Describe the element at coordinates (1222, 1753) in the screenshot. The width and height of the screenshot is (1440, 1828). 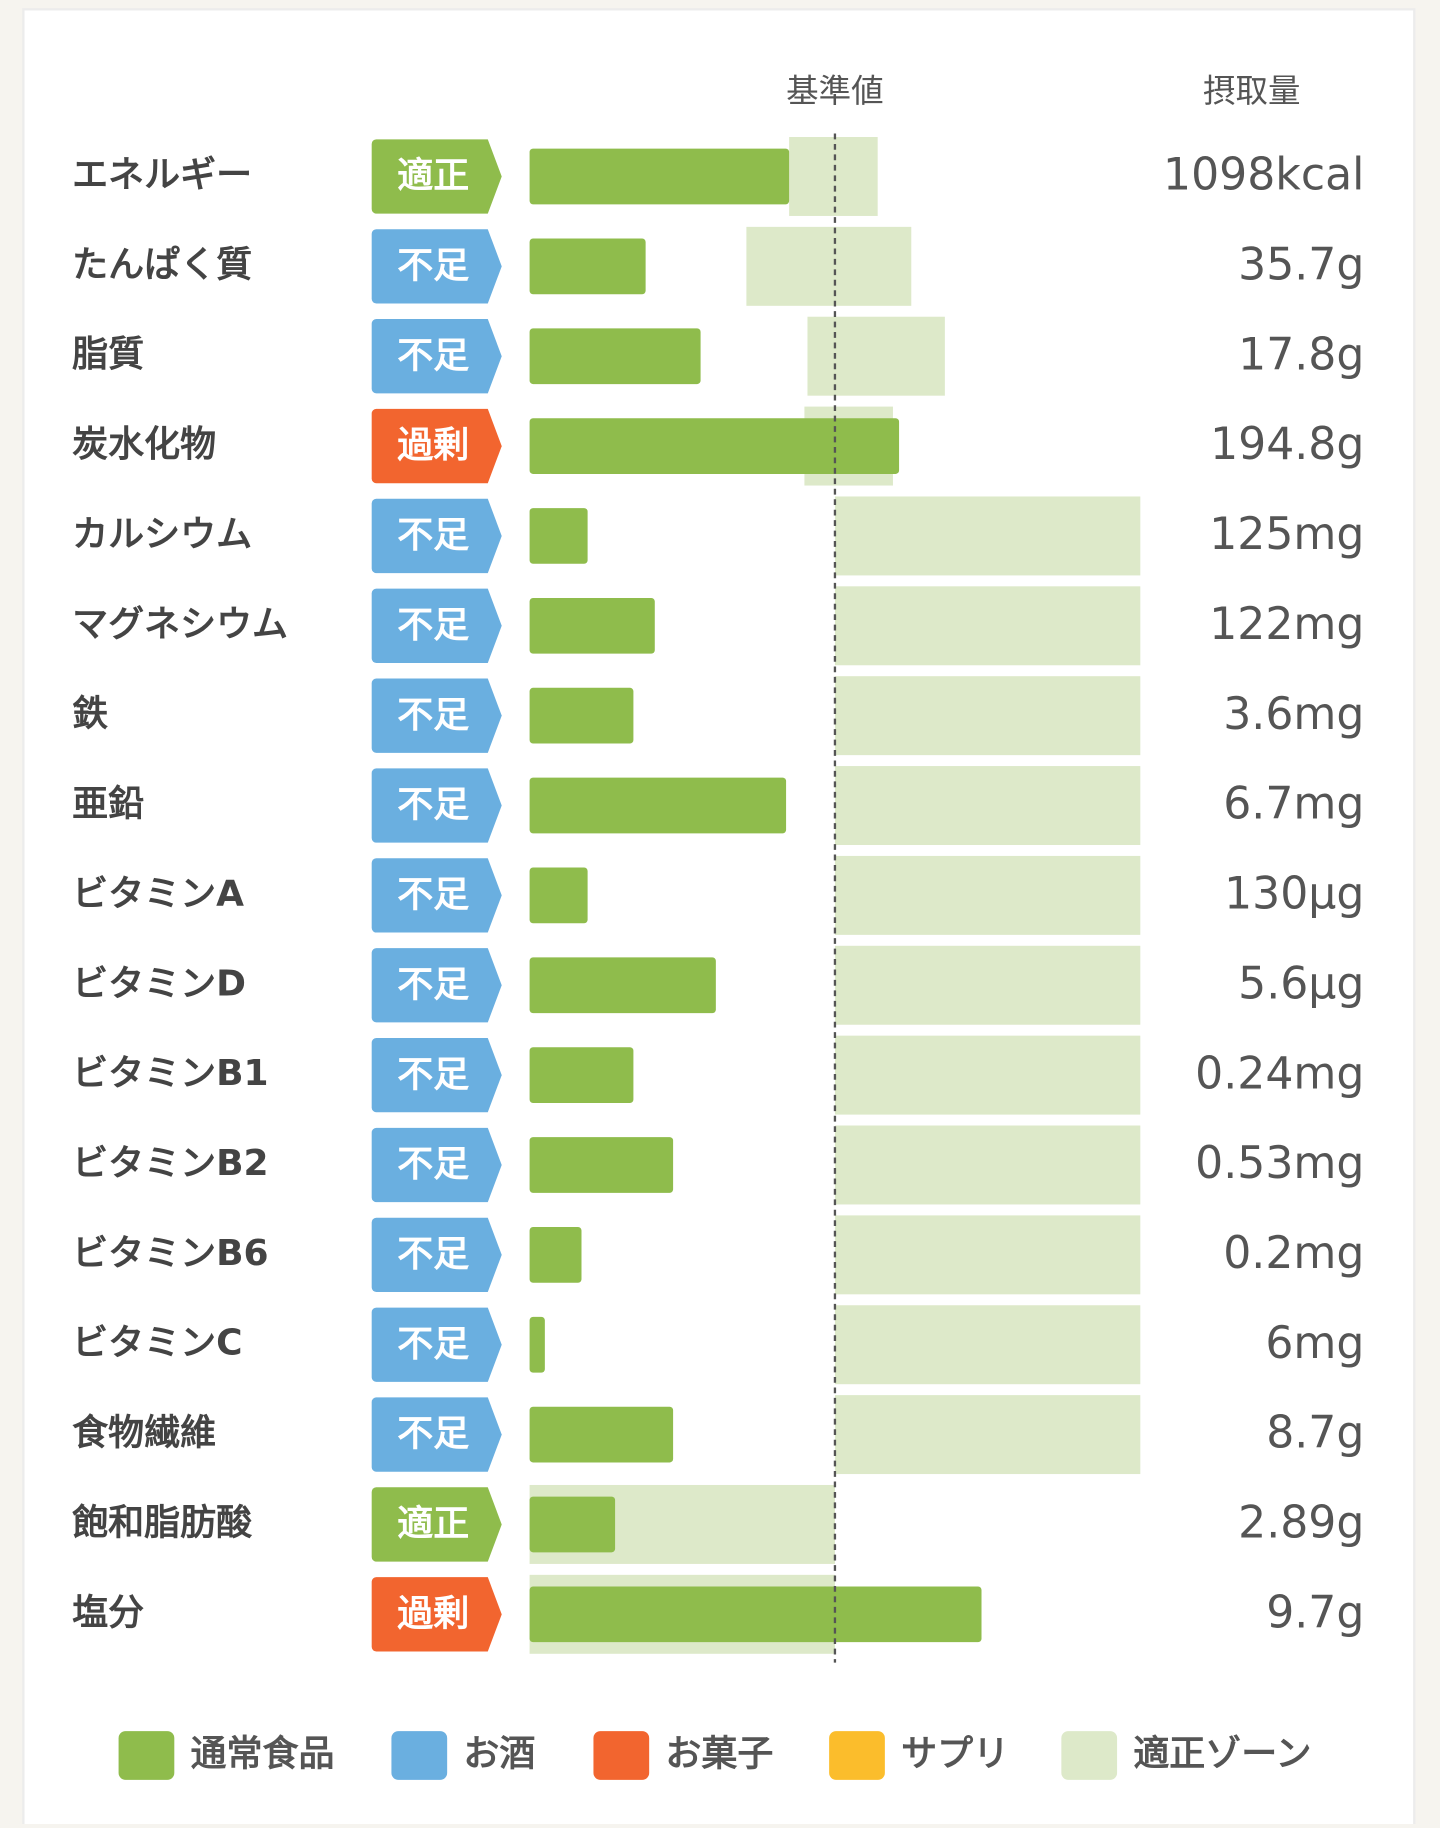
I see `legend-label: 適正ゾーン` at that location.